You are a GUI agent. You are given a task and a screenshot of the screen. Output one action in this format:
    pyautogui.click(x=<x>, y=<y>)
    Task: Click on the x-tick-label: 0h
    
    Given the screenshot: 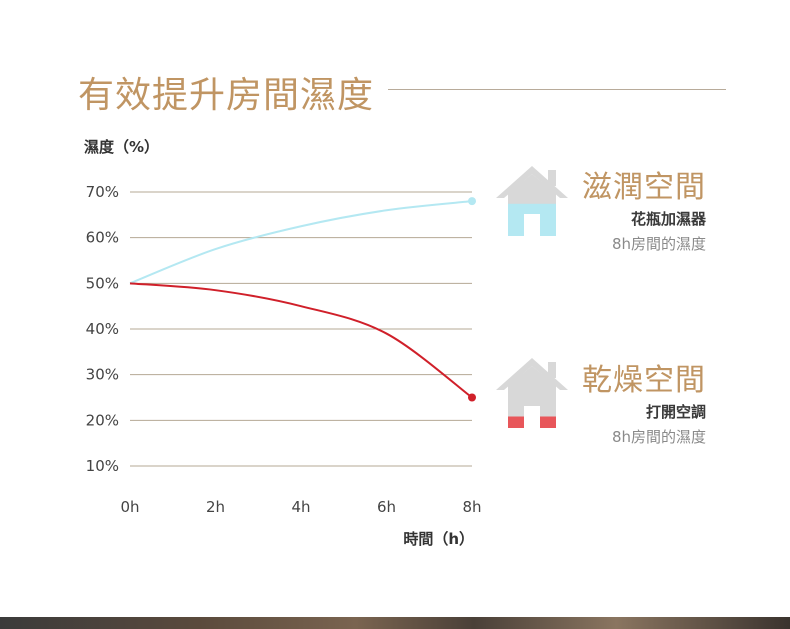 What is the action you would take?
    pyautogui.click(x=129, y=507)
    